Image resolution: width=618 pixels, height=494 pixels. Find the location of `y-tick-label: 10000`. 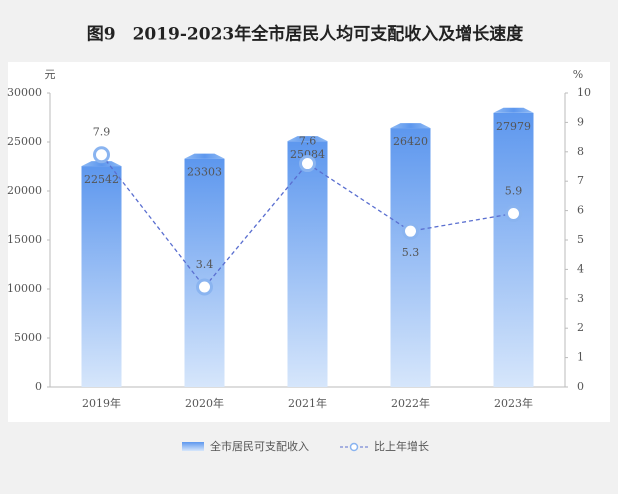

y-tick-label: 10000 is located at coordinates (24, 288).